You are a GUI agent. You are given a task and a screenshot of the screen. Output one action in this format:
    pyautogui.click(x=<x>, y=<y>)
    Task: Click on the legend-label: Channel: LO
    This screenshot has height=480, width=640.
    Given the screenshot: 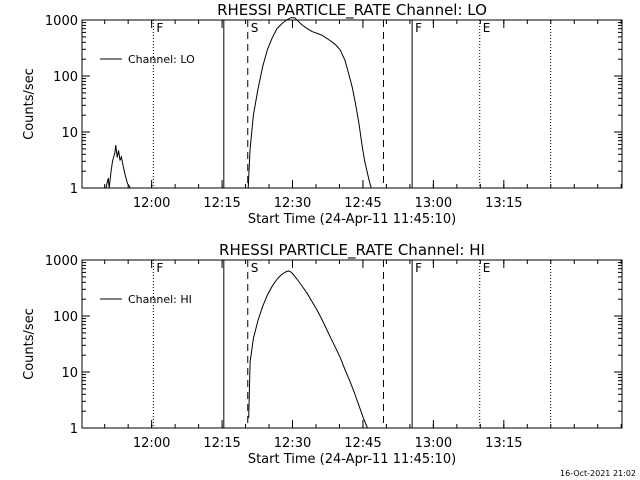 What is the action you would take?
    pyautogui.click(x=161, y=59)
    